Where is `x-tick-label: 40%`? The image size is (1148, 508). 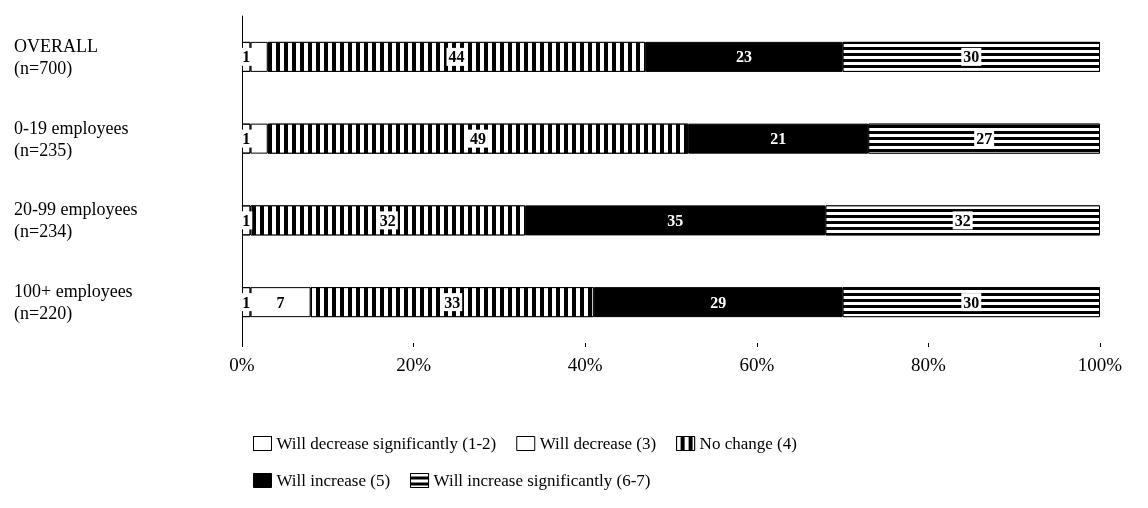
x-tick-label: 40% is located at coordinates (585, 364).